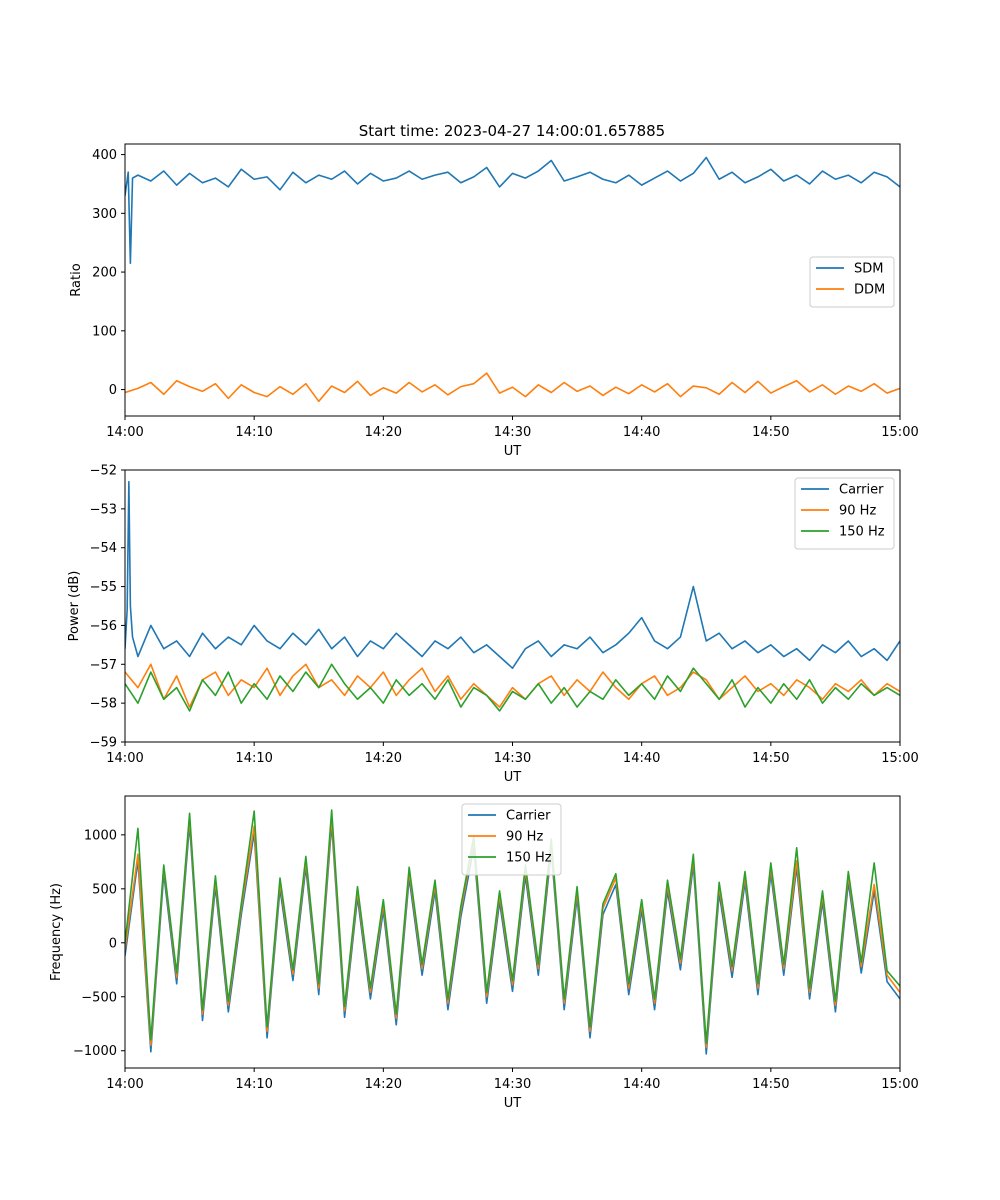  Describe the element at coordinates (103, 509) in the screenshot. I see `y-tick-label: −53` at that location.